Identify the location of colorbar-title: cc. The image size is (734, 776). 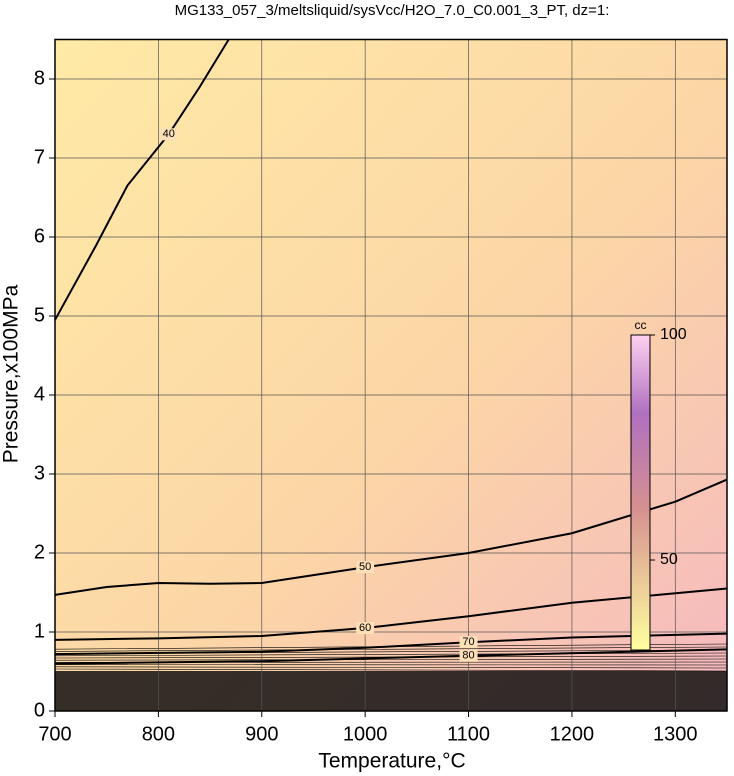
(641, 325).